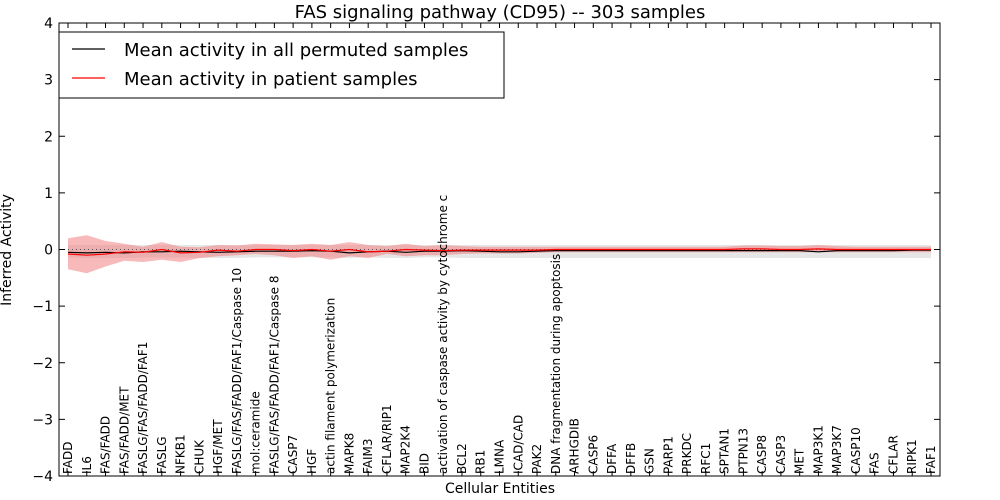 This screenshot has width=1000, height=500. I want to click on x-tick-label: FASLG/FAS/FADD/FAF1, so click(143, 408).